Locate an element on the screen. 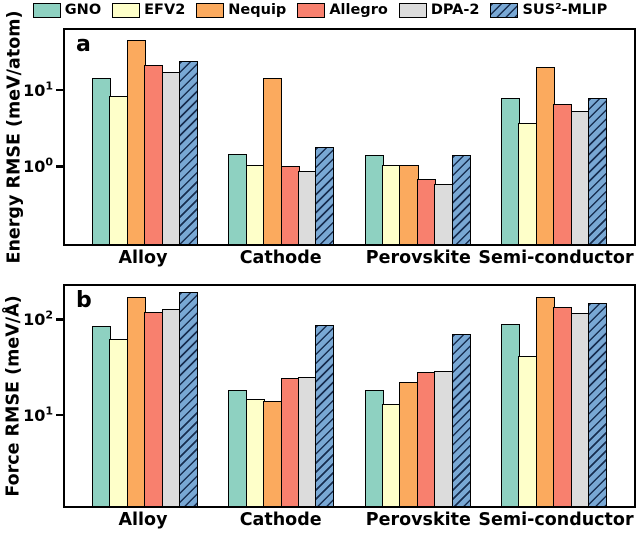 The image size is (640, 533). legend-label-allegro: Allegro is located at coordinates (358, 10).